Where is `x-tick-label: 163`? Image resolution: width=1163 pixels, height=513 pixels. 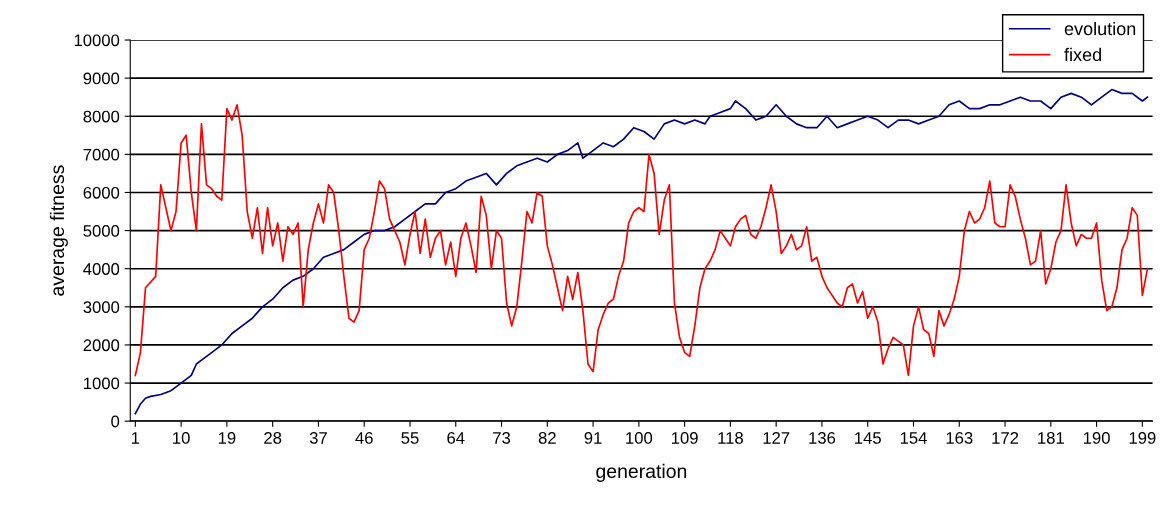
x-tick-label: 163 is located at coordinates (959, 438).